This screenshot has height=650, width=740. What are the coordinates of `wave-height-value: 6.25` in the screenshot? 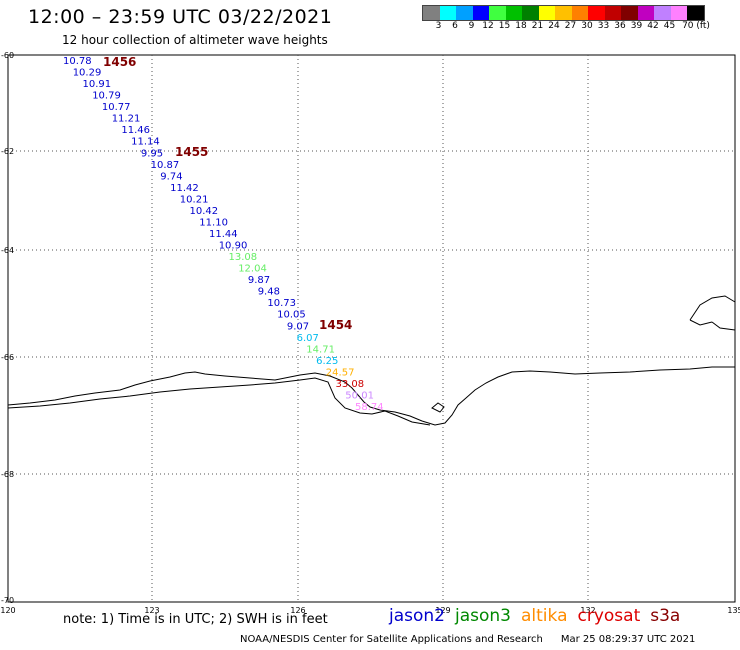 It's located at (327, 361).